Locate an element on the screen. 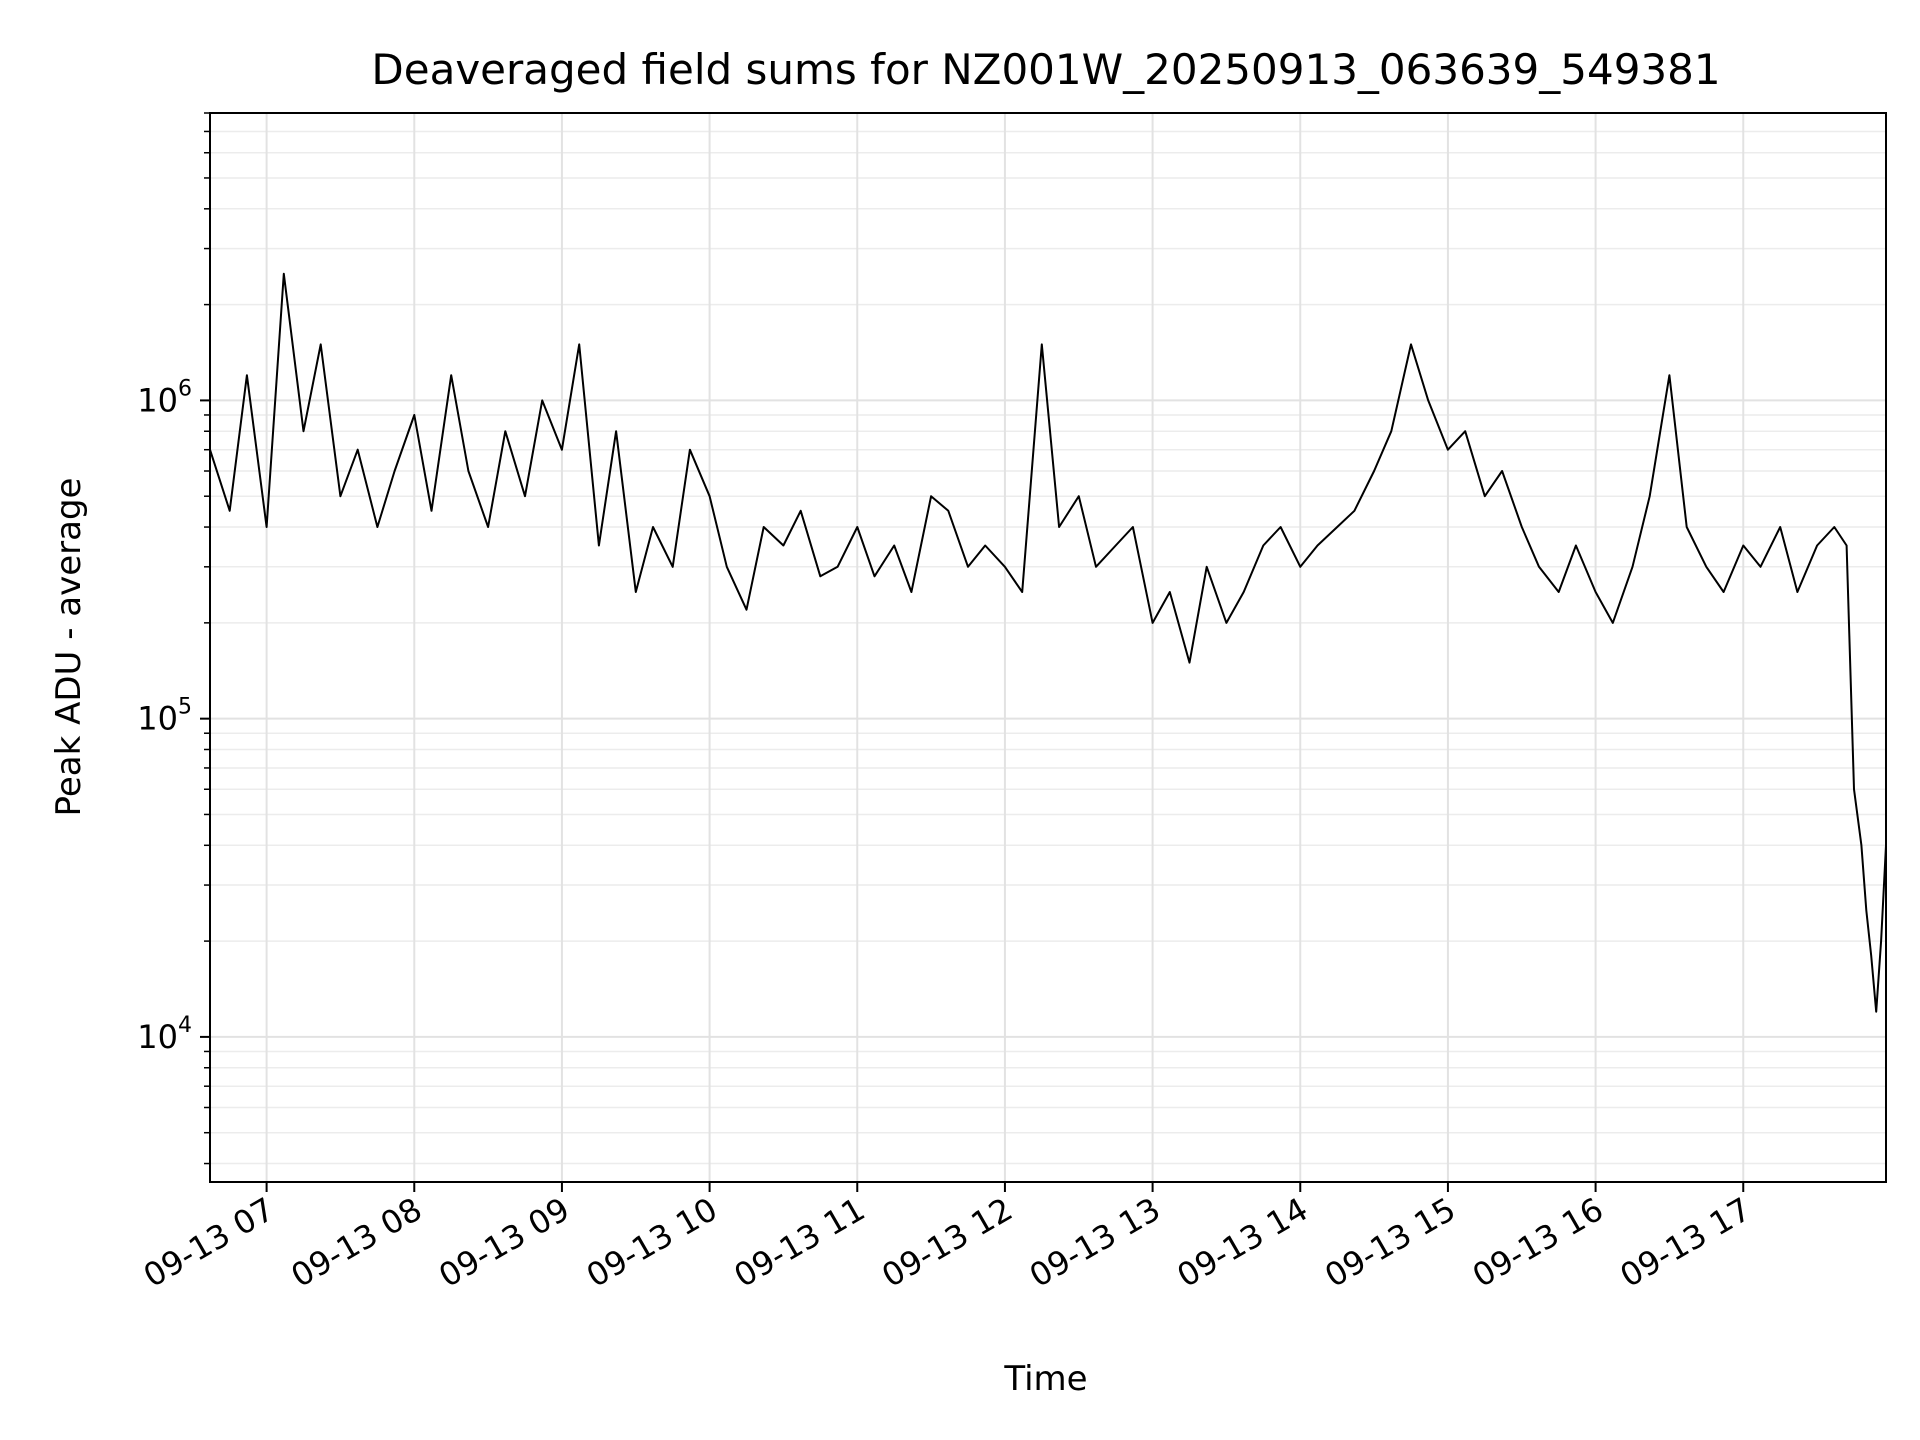 This screenshot has width=1920, height=1440. y-tick-label: 10⁶ is located at coordinates (164, 397).